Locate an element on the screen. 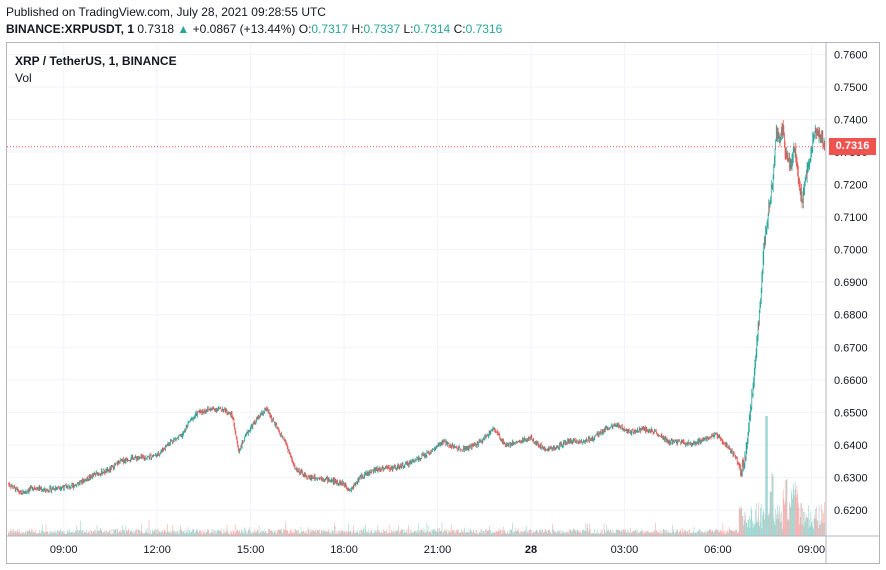 Image resolution: width=886 pixels, height=570 pixels. open-label: O: is located at coordinates (305, 29).